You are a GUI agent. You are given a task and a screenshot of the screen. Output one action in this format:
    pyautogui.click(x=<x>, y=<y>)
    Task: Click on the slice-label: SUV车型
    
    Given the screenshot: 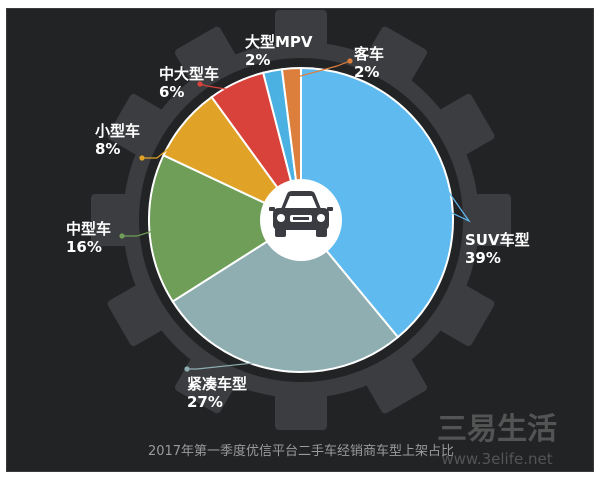 What is the action you would take?
    pyautogui.click(x=497, y=240)
    